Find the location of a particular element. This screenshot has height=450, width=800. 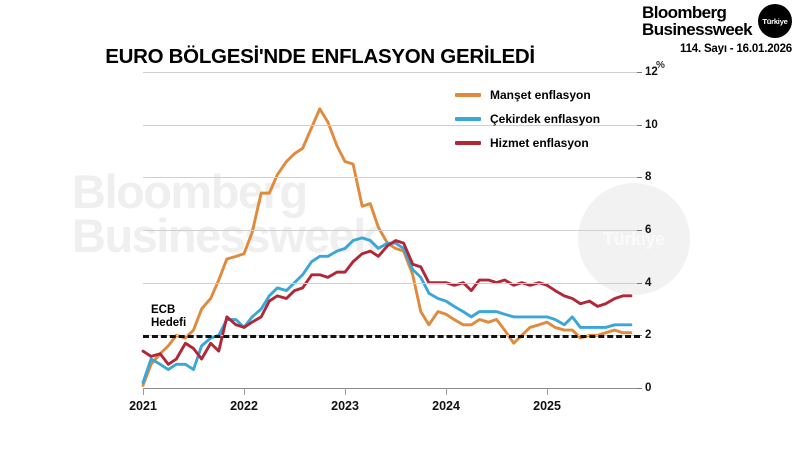

ecb-target-note: ECB Hedefi is located at coordinates (168, 317).